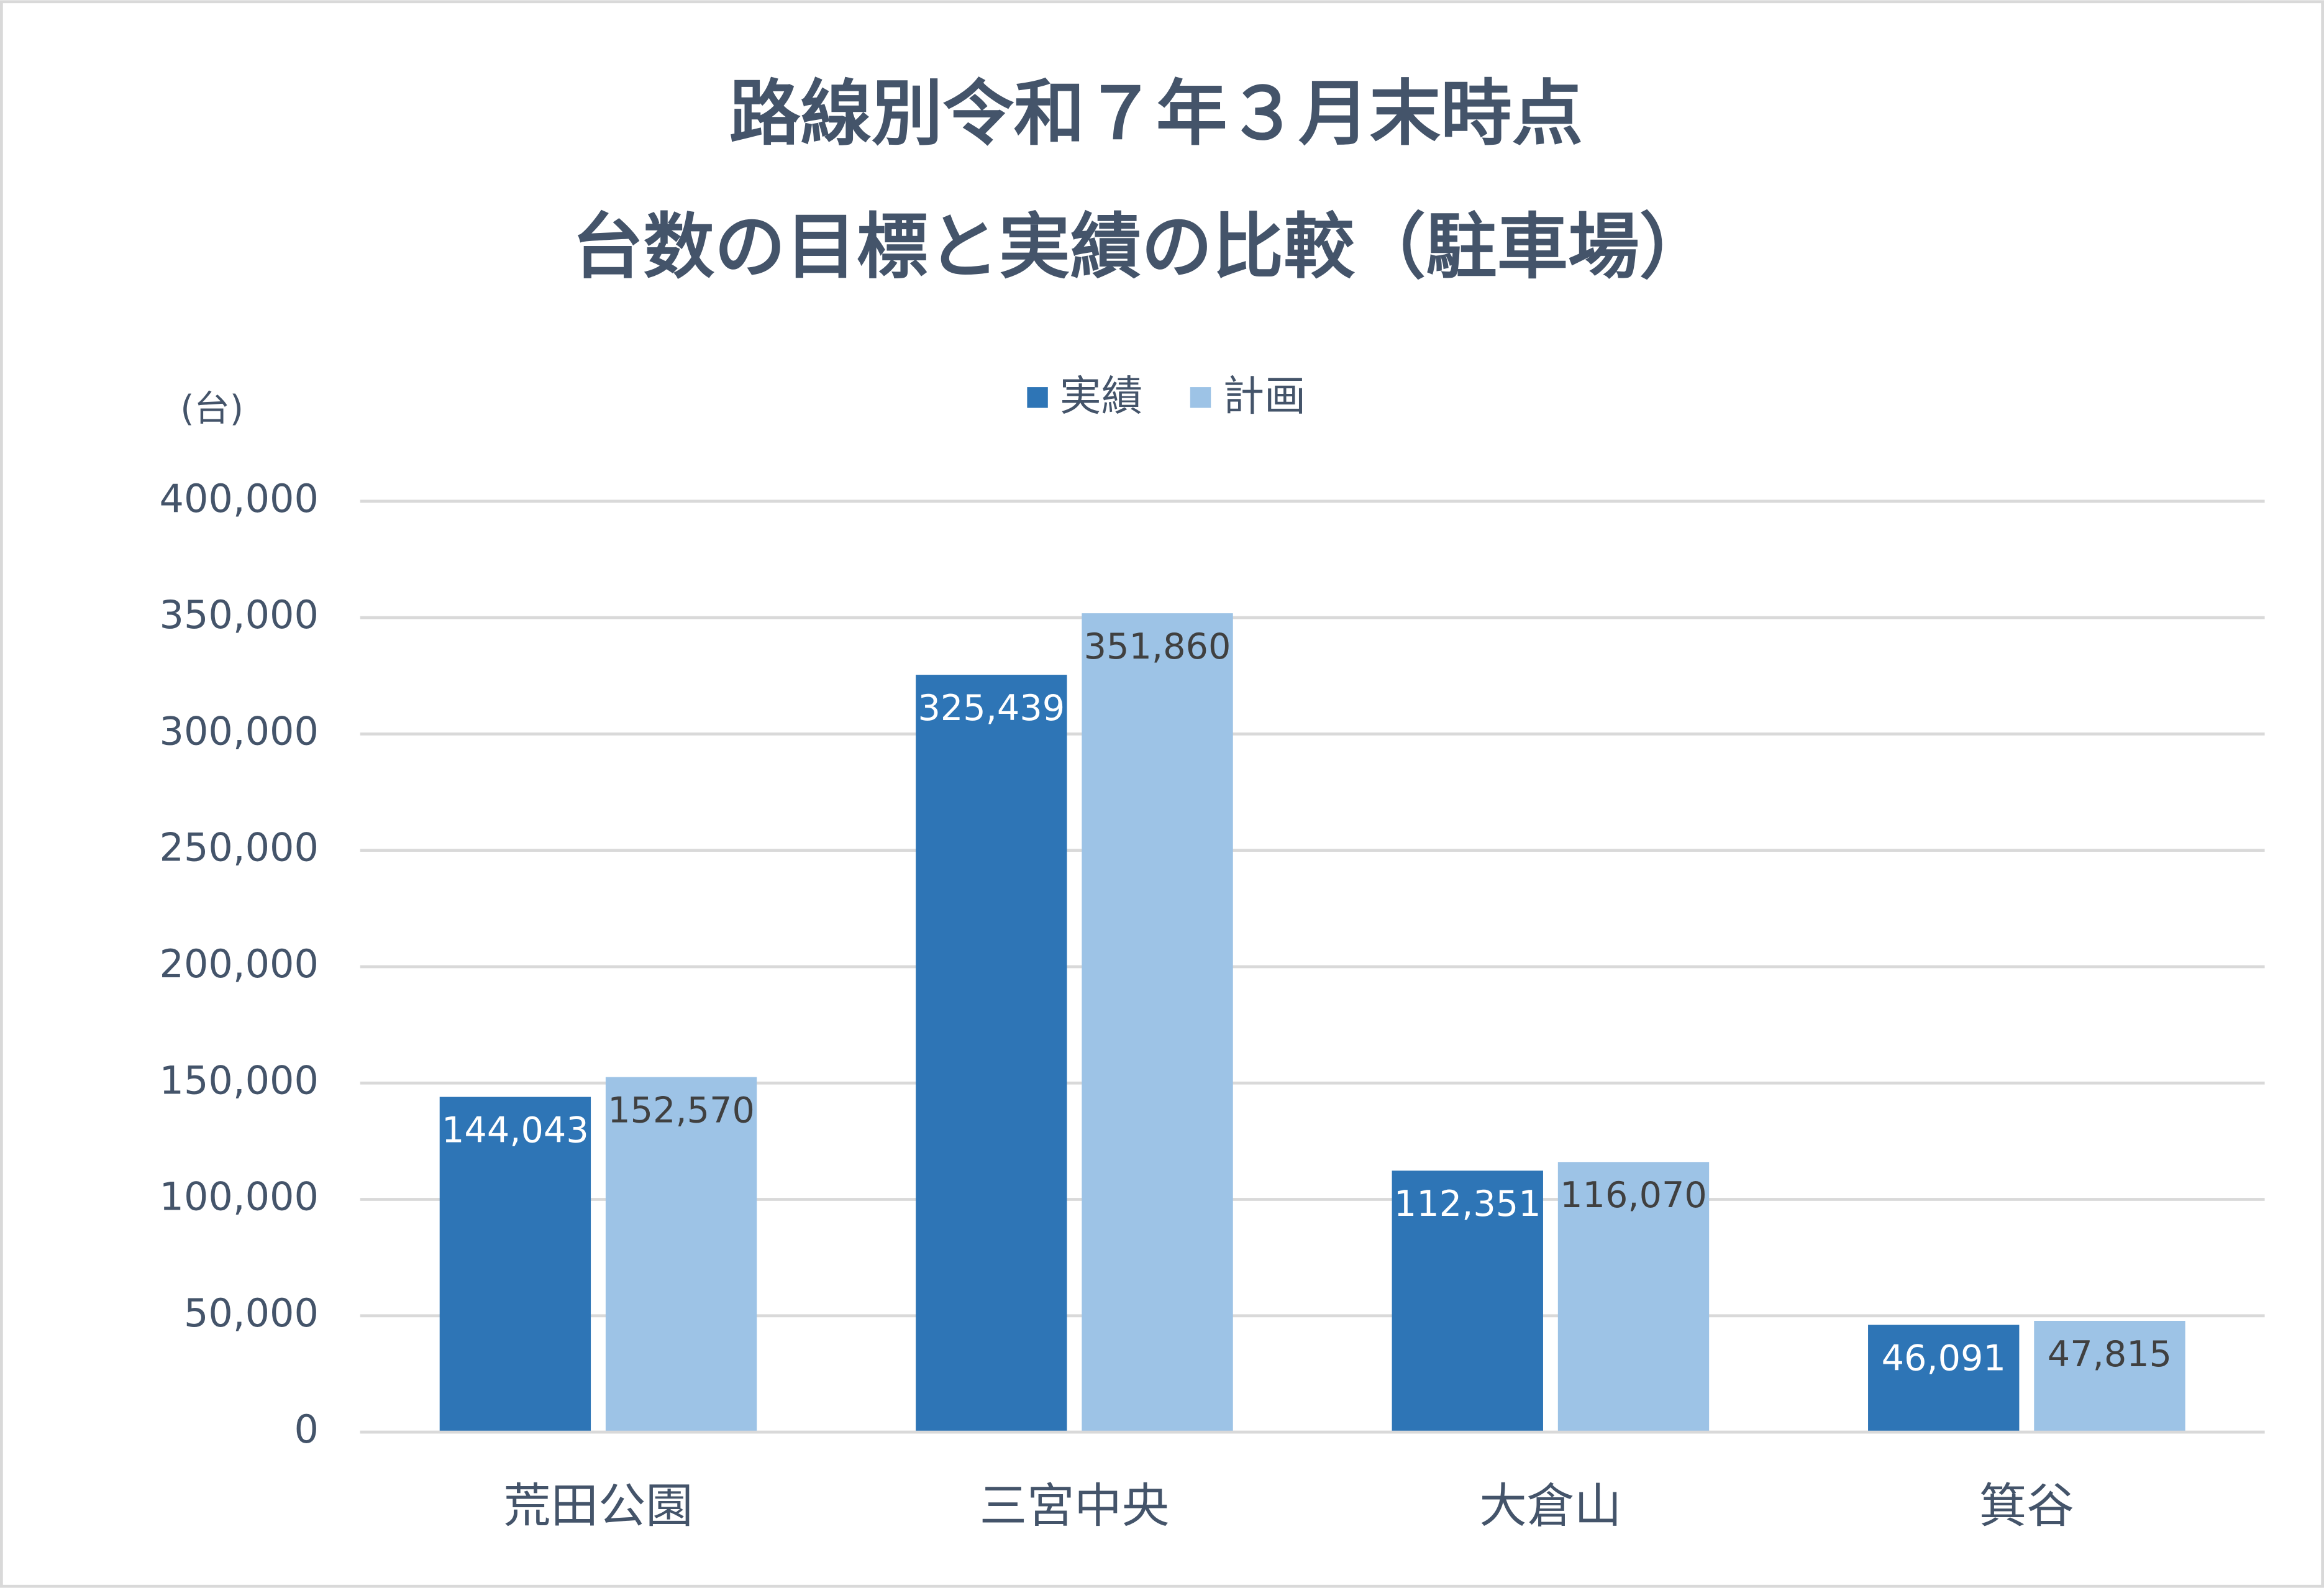 The image size is (2324, 1588). Describe the element at coordinates (1156, 114) in the screenshot. I see `chart-title: 路線別令和７年３月末時点` at that location.